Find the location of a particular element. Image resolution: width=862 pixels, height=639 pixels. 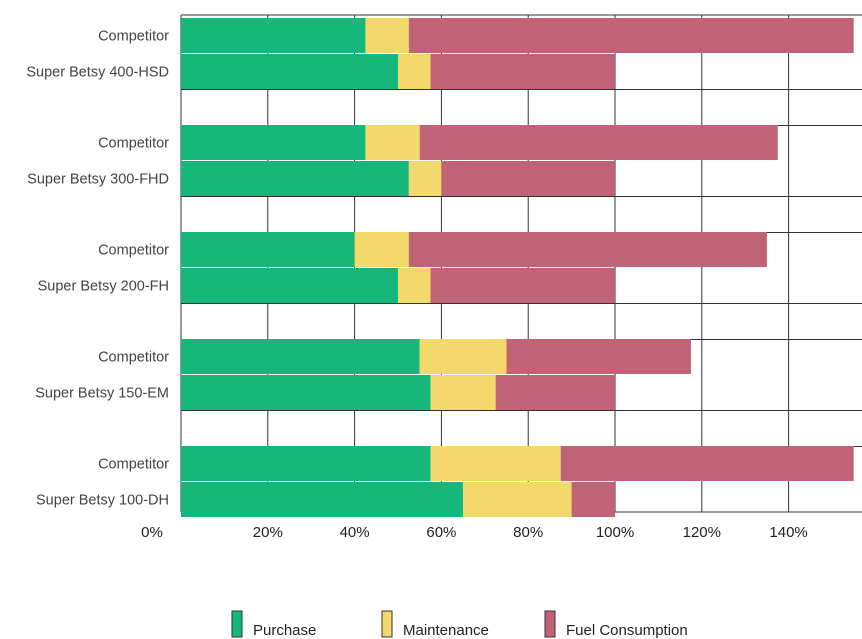

category-label: Super Betsy 200-FH is located at coordinates (103, 287).